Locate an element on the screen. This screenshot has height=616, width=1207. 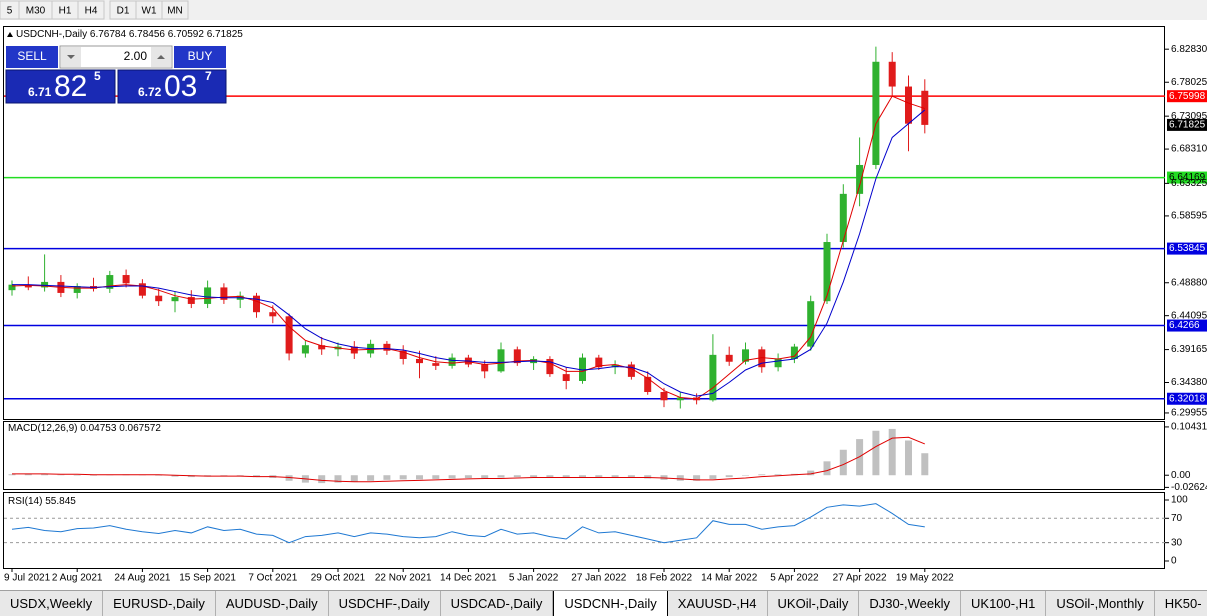
buy-button is located at coordinates (200, 57).